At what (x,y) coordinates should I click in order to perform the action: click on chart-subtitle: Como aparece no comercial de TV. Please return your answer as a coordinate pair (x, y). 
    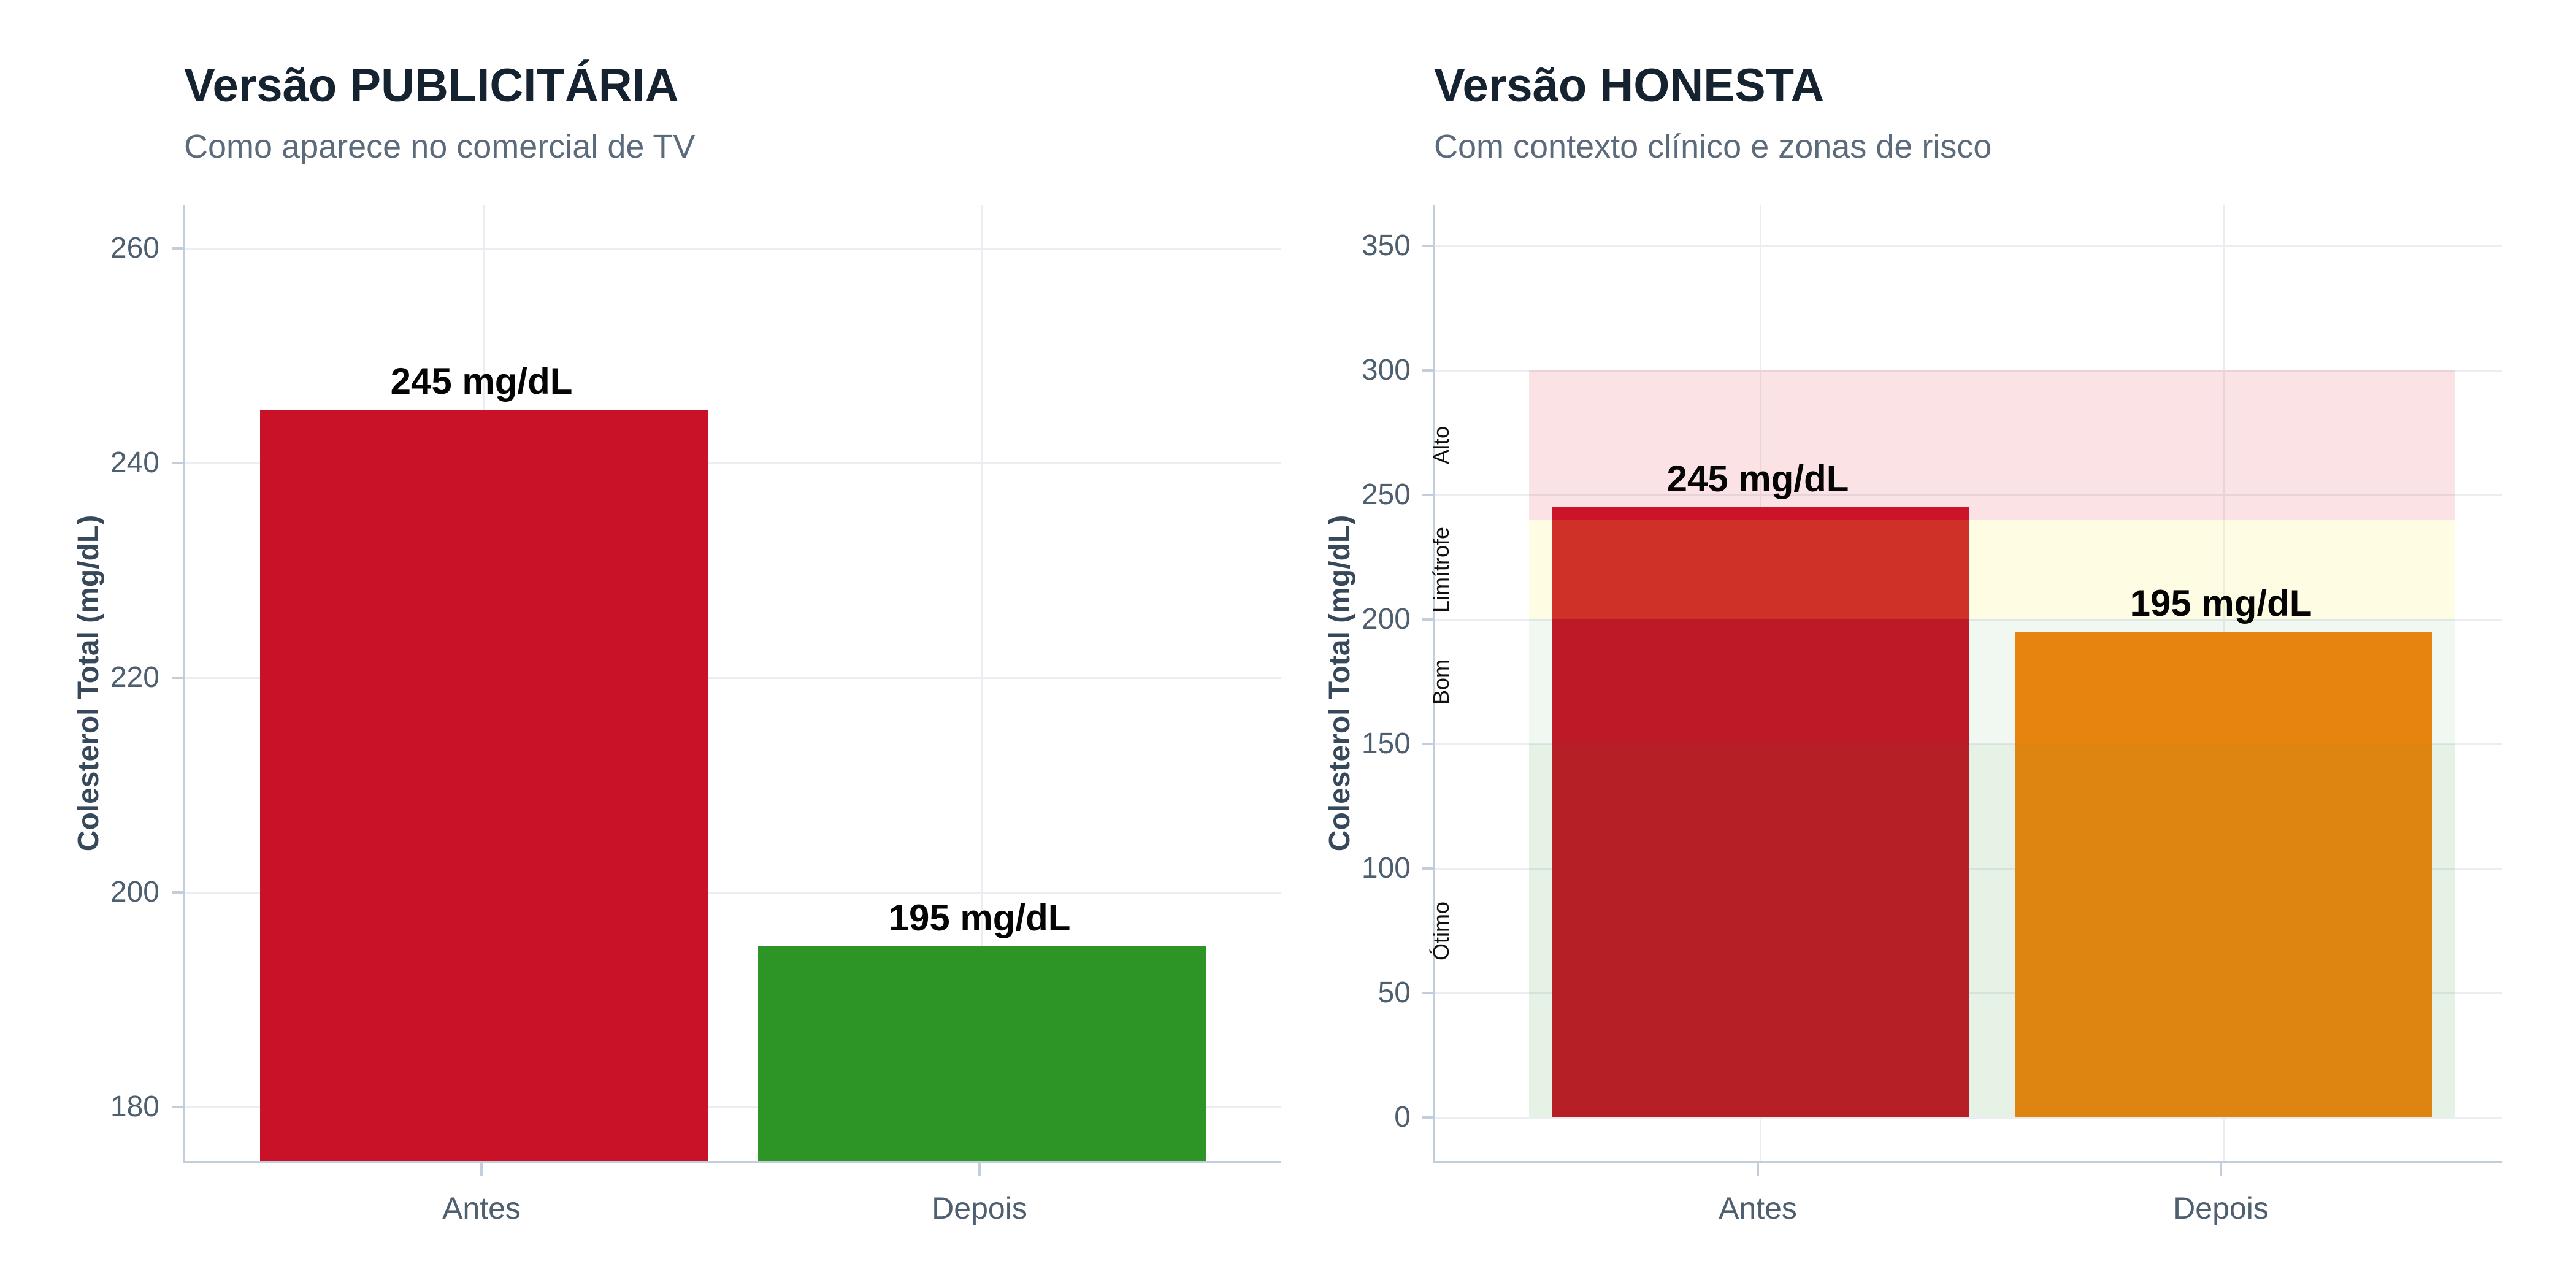
    Looking at the image, I should click on (440, 146).